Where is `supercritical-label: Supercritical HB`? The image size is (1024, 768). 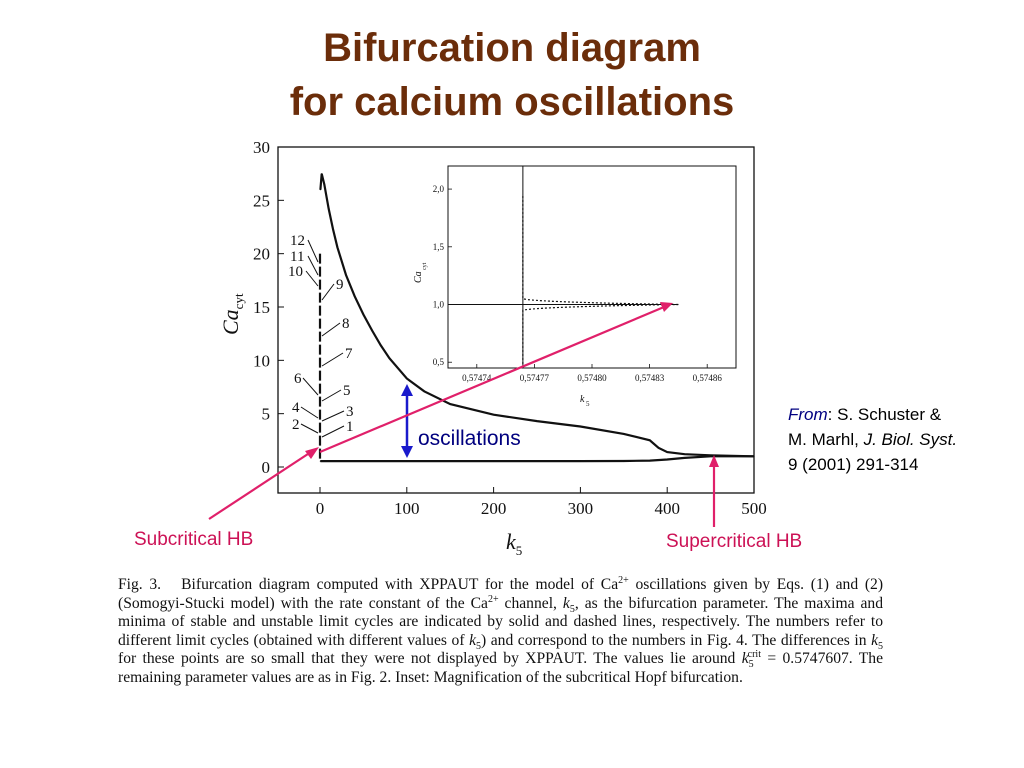 supercritical-label: Supercritical HB is located at coordinates (734, 541).